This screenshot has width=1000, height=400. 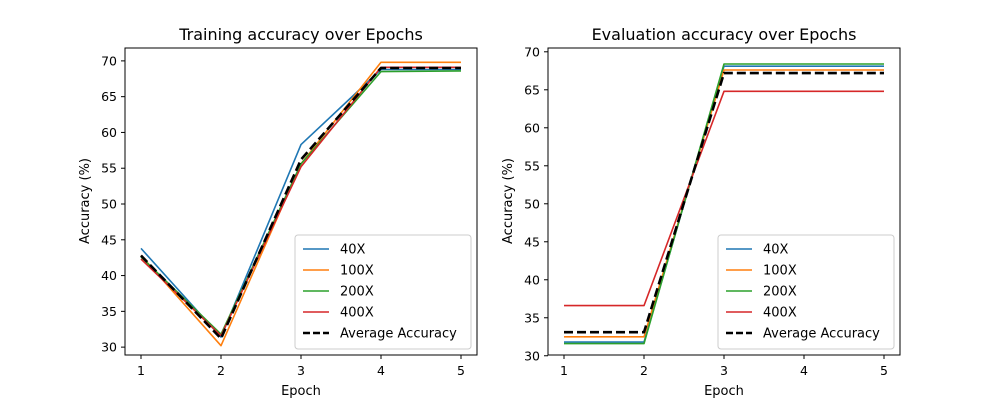 I want to click on chart-title: Training accuracy over Epochs, so click(x=300, y=34).